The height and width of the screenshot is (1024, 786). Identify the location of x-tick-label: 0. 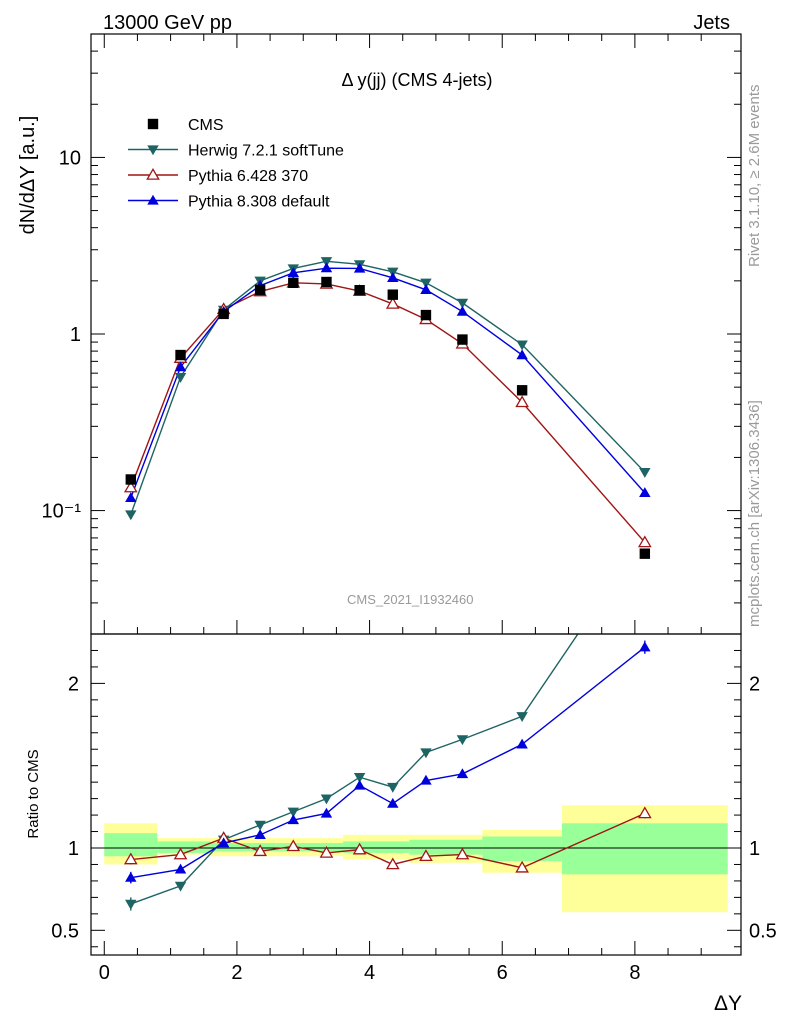
(104, 973).